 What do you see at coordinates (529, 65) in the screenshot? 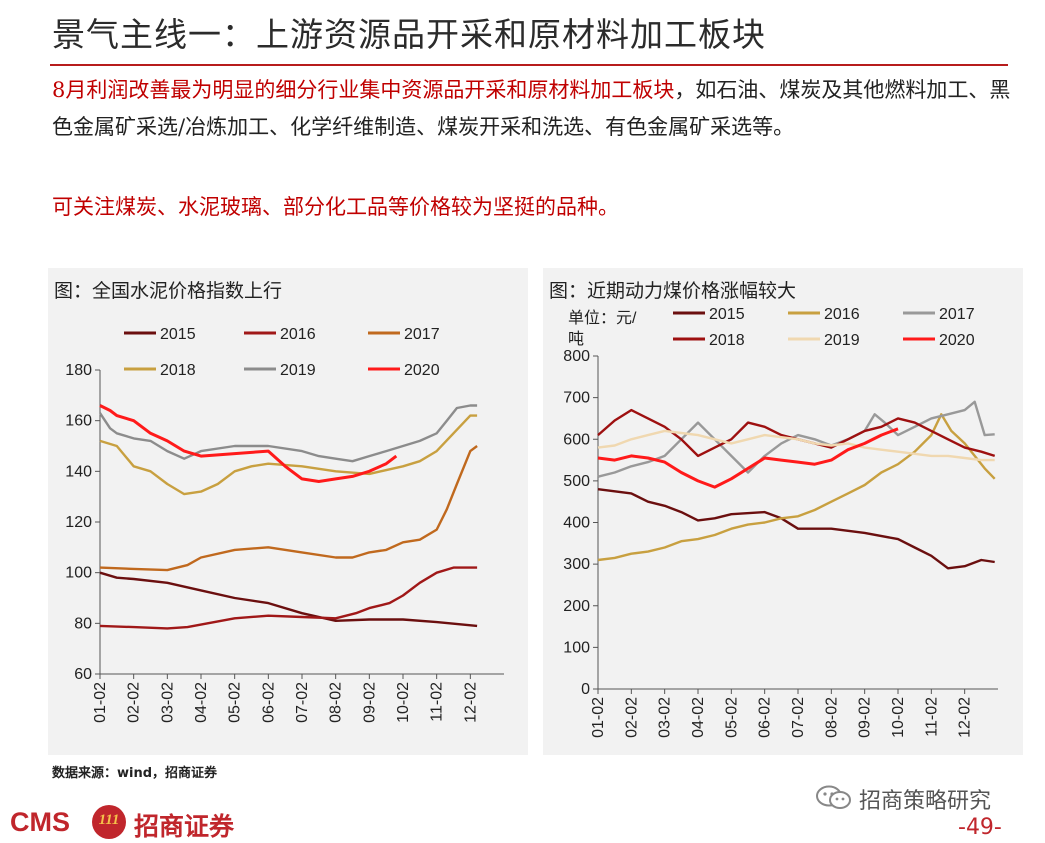
I see `title-rule` at bounding box center [529, 65].